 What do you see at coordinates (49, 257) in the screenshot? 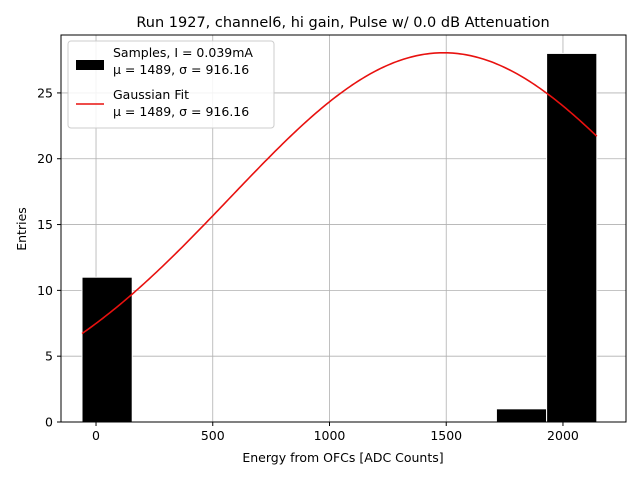
I see `y-axis-ticks: 0 5 10 15 20 25` at bounding box center [49, 257].